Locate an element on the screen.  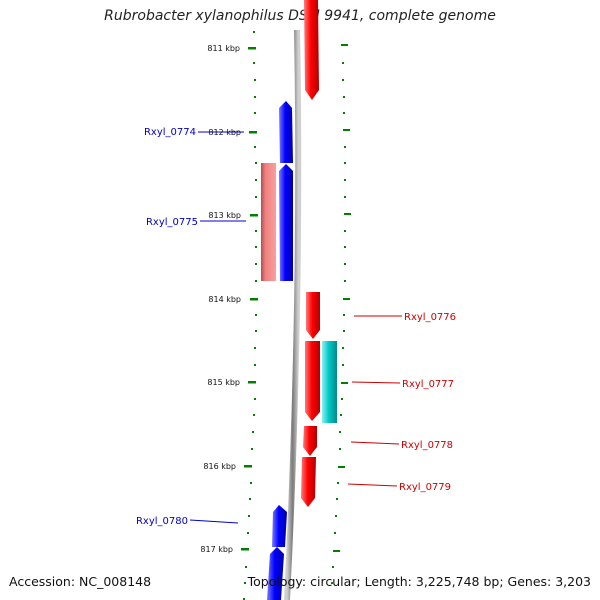
label-rxyl-0779: Rxyl_0779 is located at coordinates (425, 487).